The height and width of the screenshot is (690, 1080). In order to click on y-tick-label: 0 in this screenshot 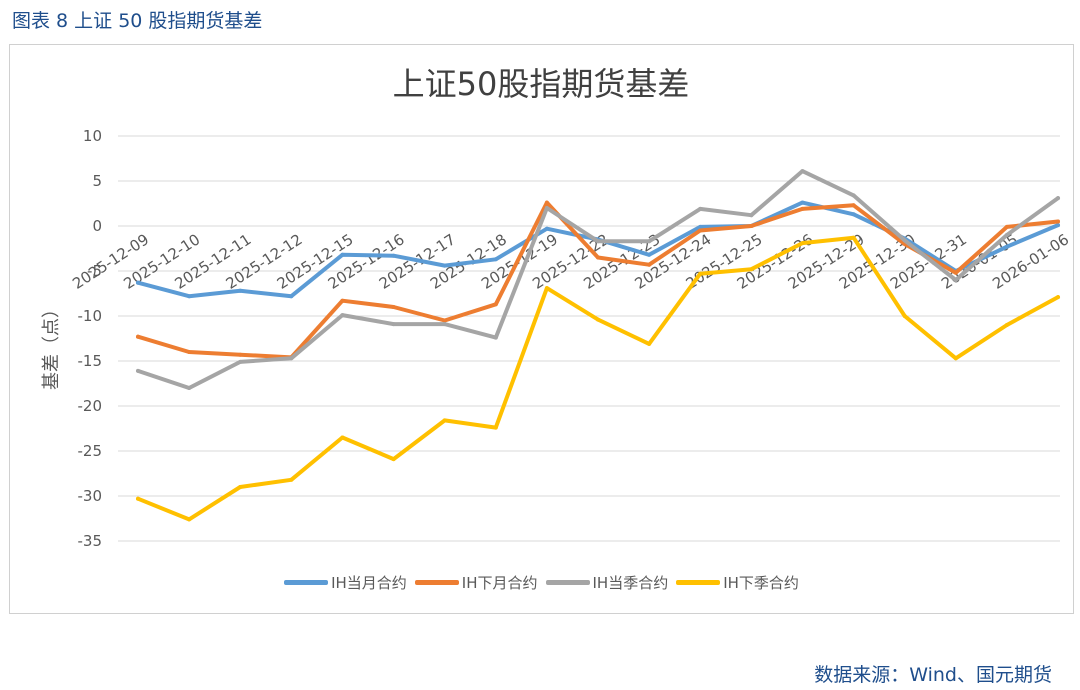, I will do `click(97, 226)`.